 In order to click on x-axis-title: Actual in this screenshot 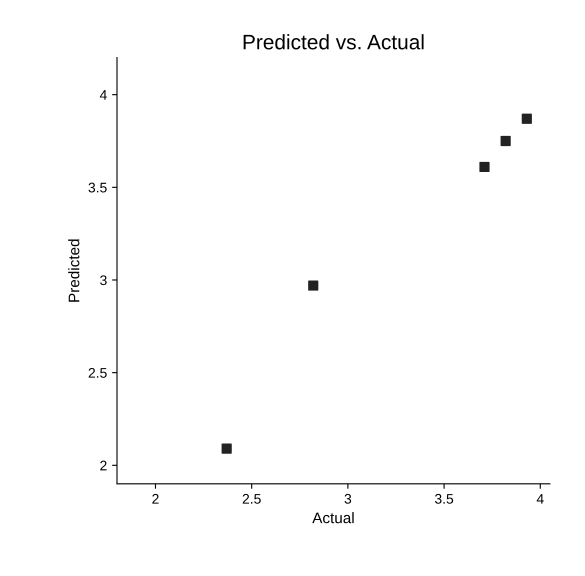, I will do `click(333, 518)`.